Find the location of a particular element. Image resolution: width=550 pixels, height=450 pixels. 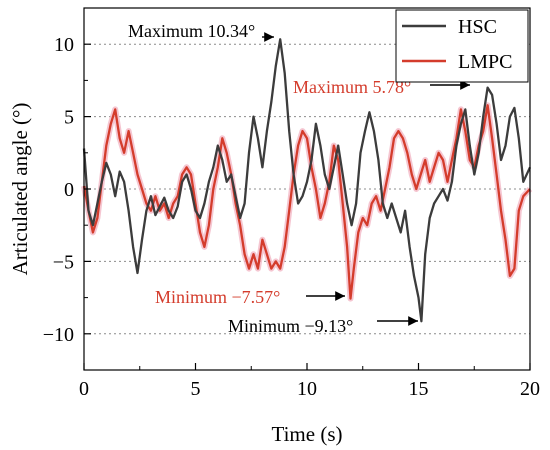

annotation-lmpc-max: Maximum 5.78° is located at coordinates (352, 87).